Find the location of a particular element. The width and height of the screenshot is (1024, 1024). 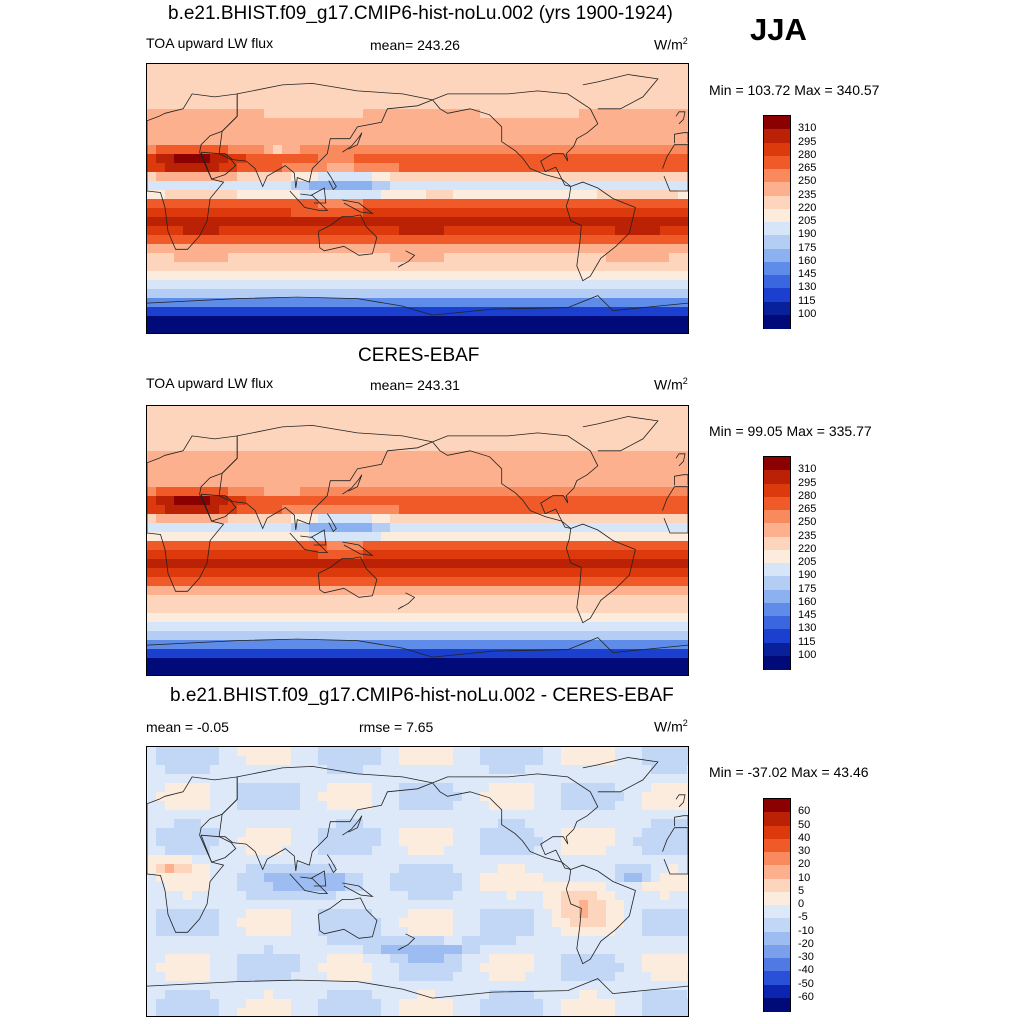

colorbar-tick-label: 190 is located at coordinates (807, 234).